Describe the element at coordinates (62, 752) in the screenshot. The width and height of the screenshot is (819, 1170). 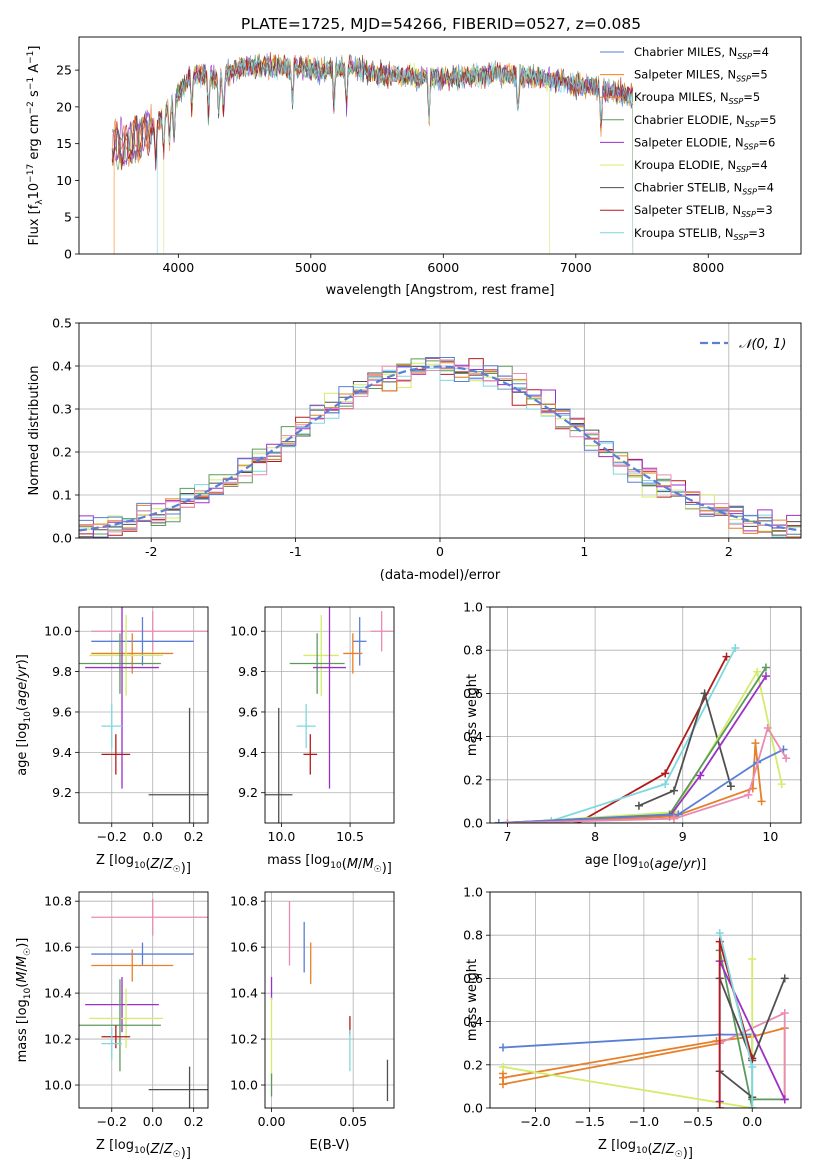
I see `y-tick-label: 9.4` at that location.